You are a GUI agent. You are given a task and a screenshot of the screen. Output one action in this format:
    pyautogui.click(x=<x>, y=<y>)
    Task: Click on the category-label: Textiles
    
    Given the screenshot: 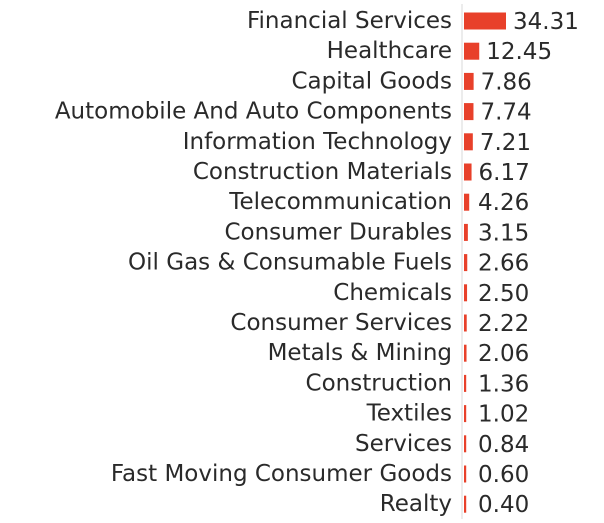 What is the action you would take?
    pyautogui.click(x=409, y=414)
    